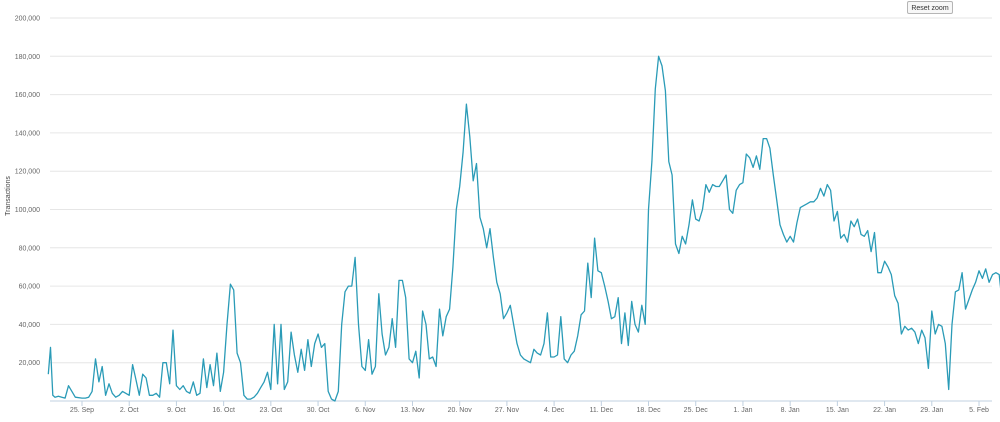  I want to click on x-tick-label: 1. Jan, so click(742, 410).